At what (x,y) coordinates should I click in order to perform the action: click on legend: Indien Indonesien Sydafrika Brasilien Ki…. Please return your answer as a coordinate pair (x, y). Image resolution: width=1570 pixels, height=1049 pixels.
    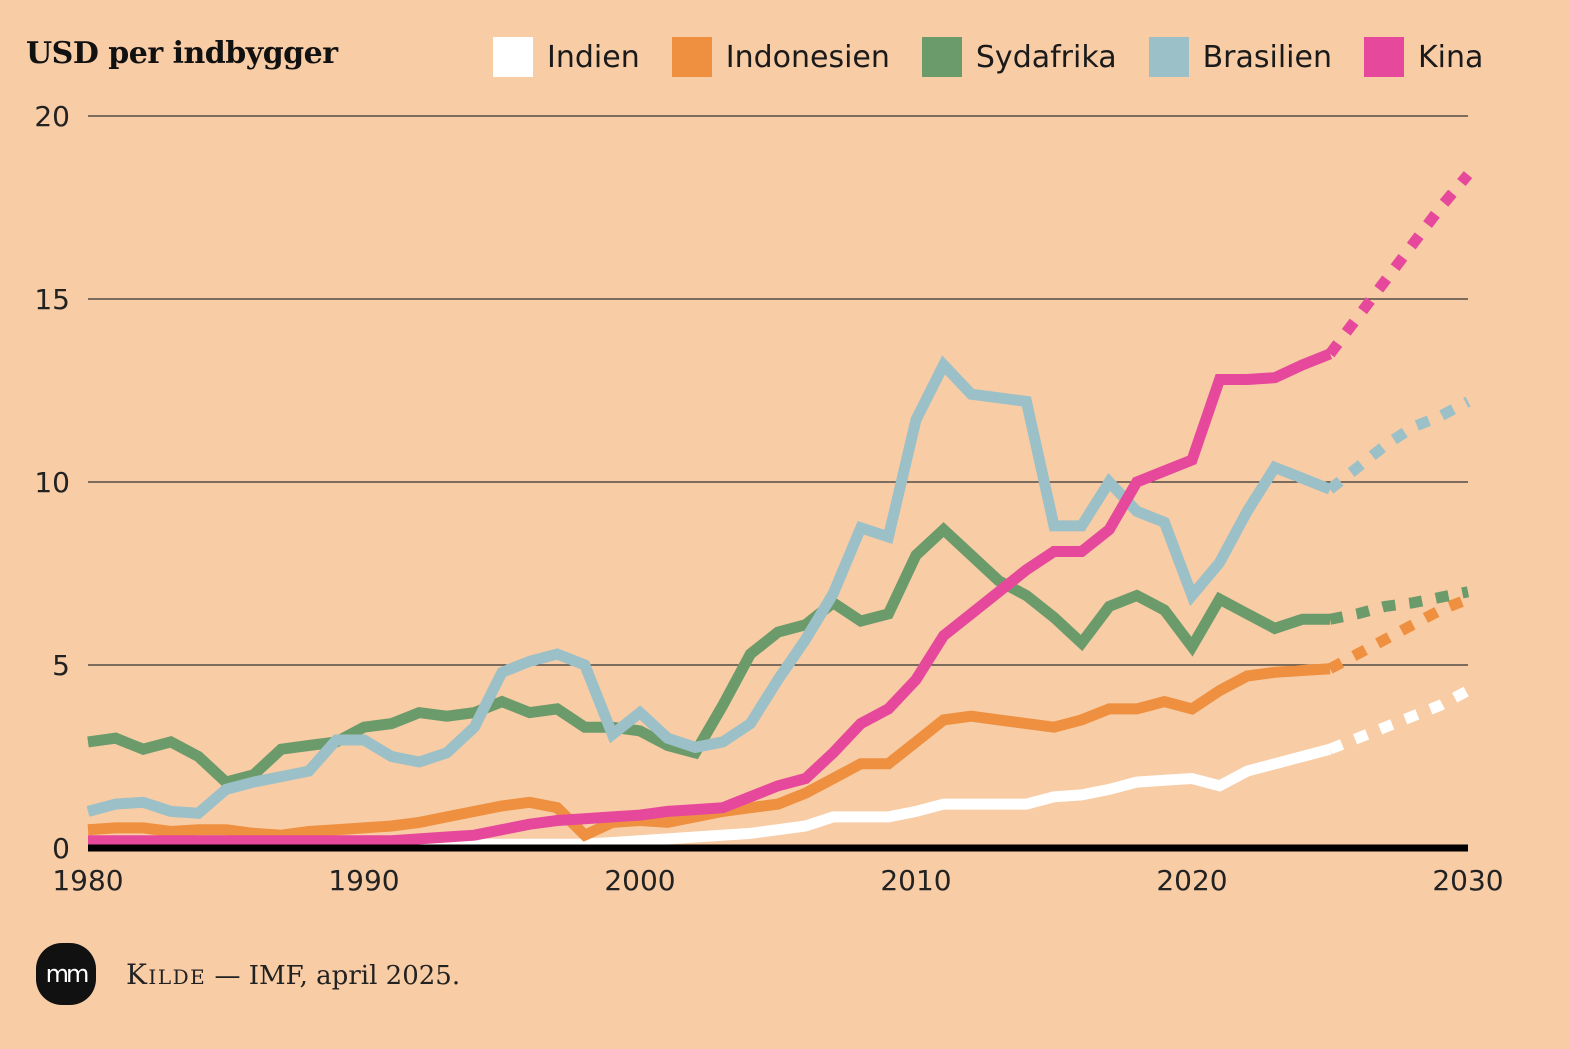
    Looking at the image, I should click on (1004, 57).